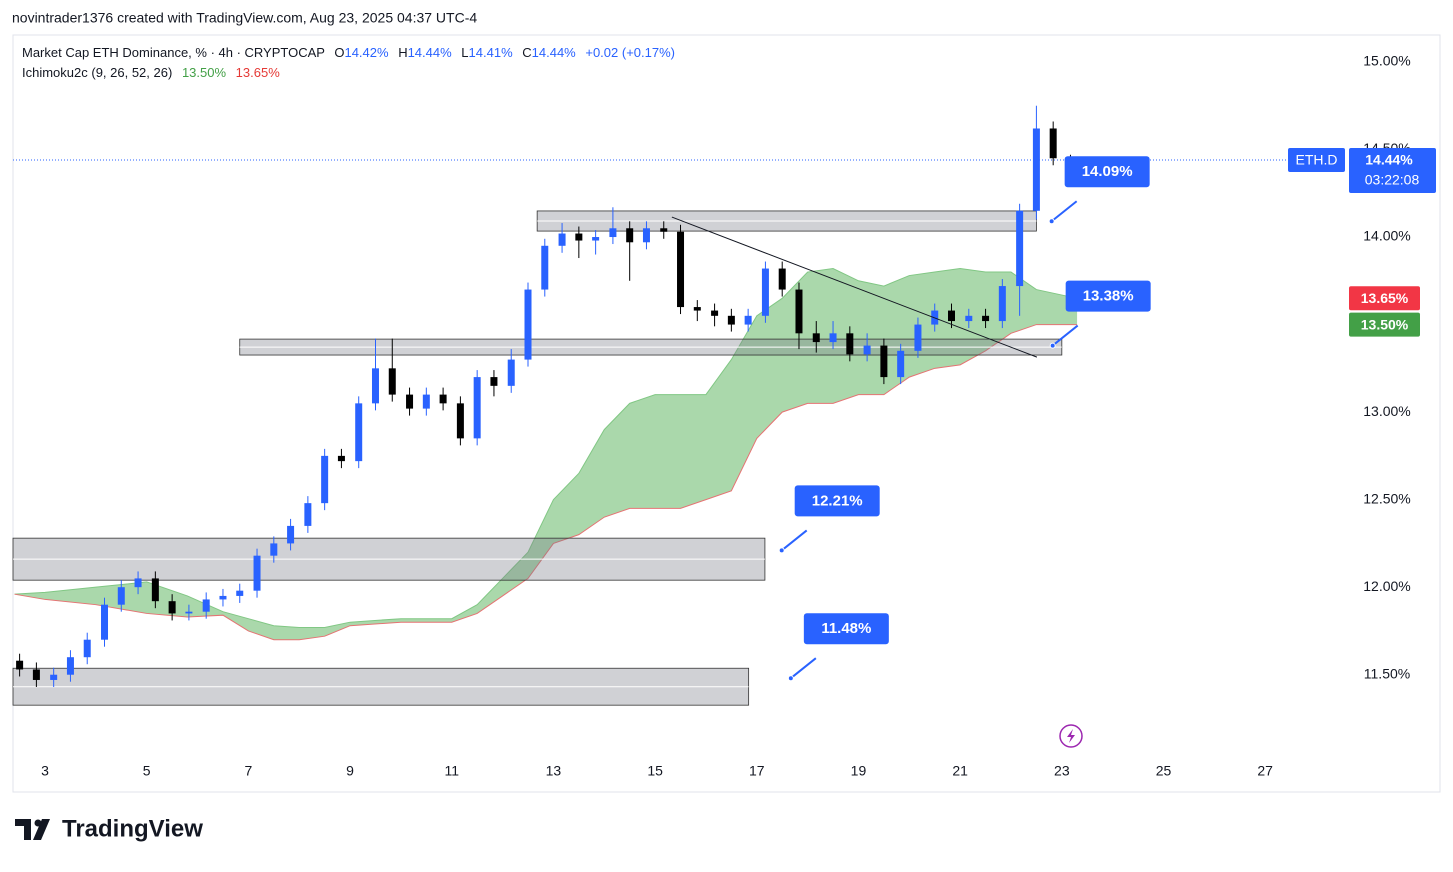 The height and width of the screenshot is (872, 1453). I want to click on quote-value: 14.42%, so click(366, 52).